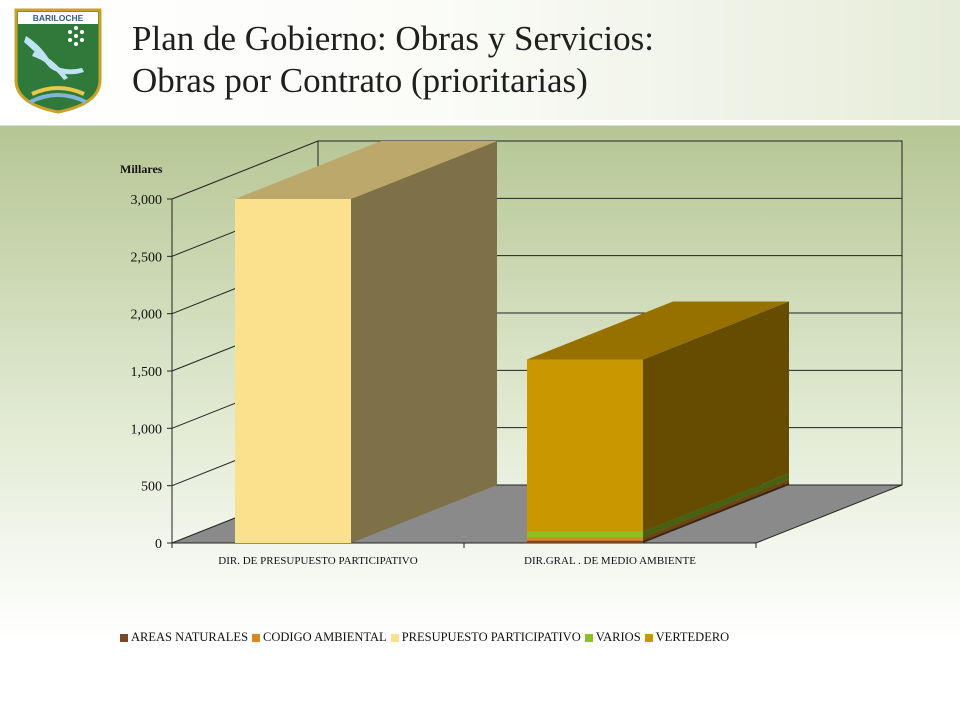 This screenshot has width=960, height=720. I want to click on x-tick-label: DIR. DE PRESUPUESTO PARTICIPATIVO, so click(317, 561).